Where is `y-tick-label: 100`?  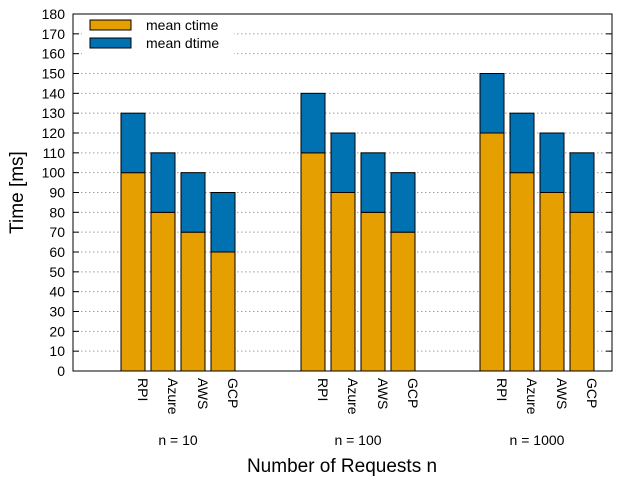 y-tick-label: 100 is located at coordinates (54, 173).